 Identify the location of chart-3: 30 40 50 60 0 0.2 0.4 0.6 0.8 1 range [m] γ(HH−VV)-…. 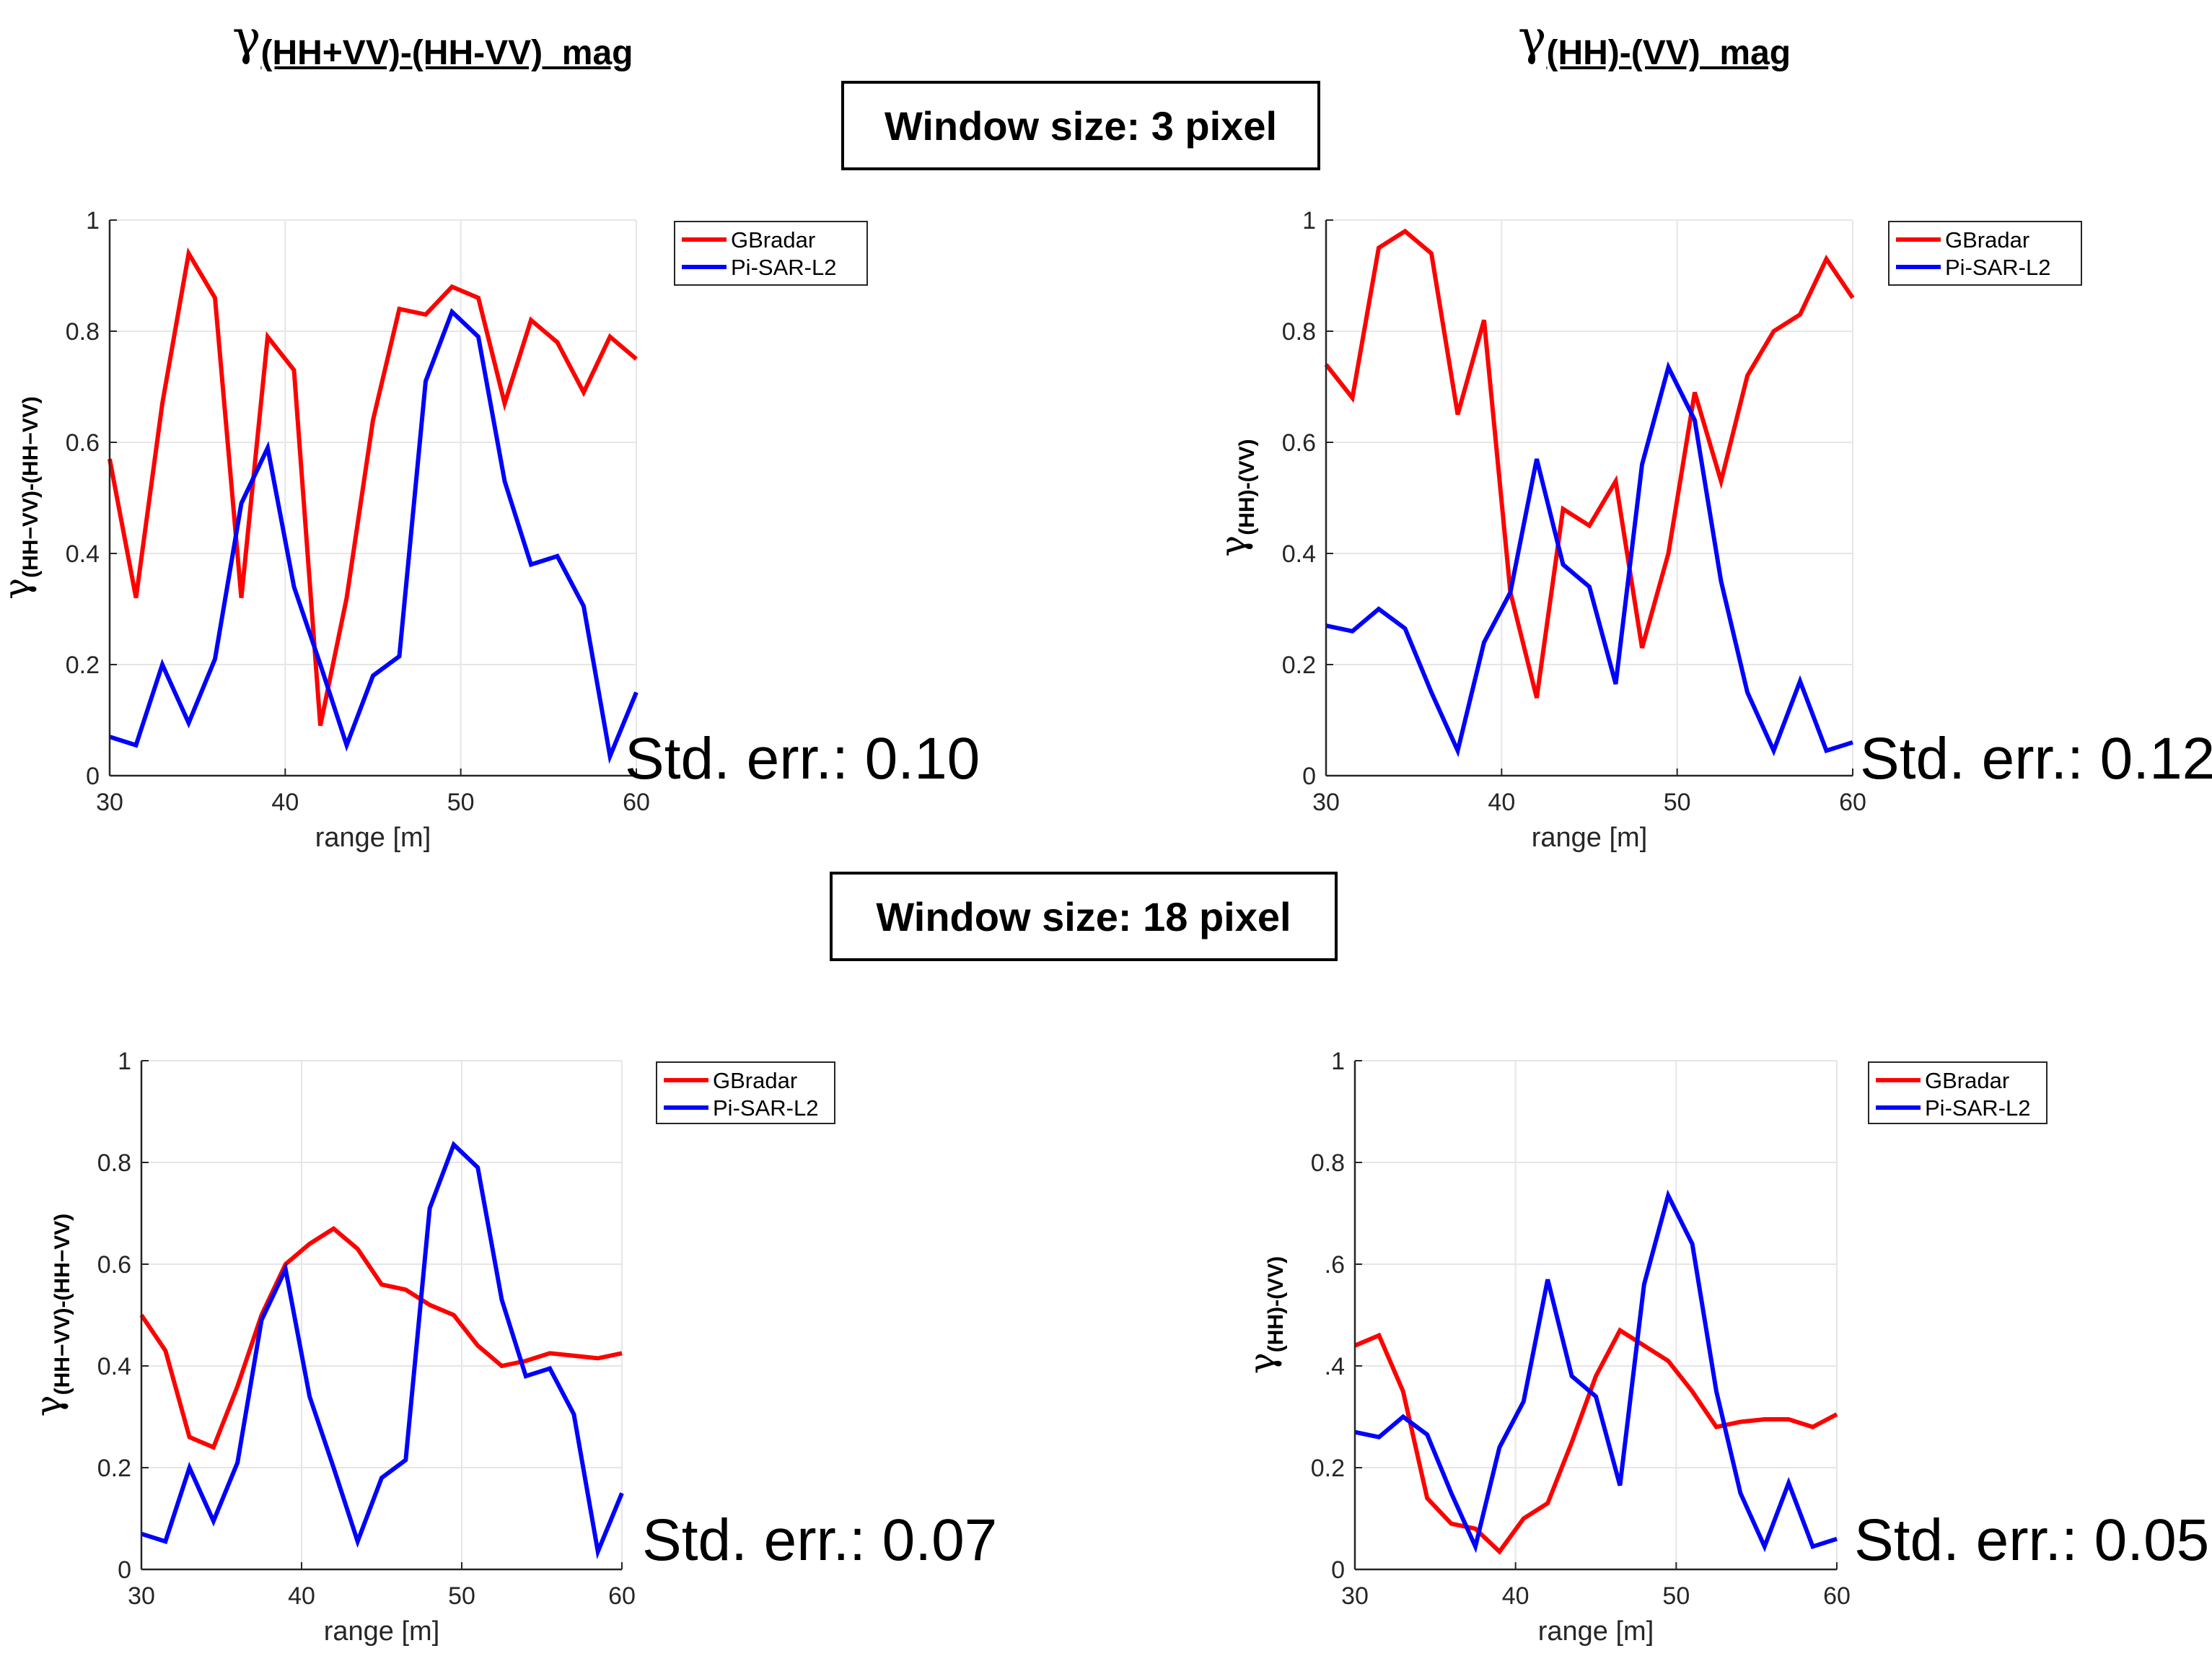
(431, 1347).